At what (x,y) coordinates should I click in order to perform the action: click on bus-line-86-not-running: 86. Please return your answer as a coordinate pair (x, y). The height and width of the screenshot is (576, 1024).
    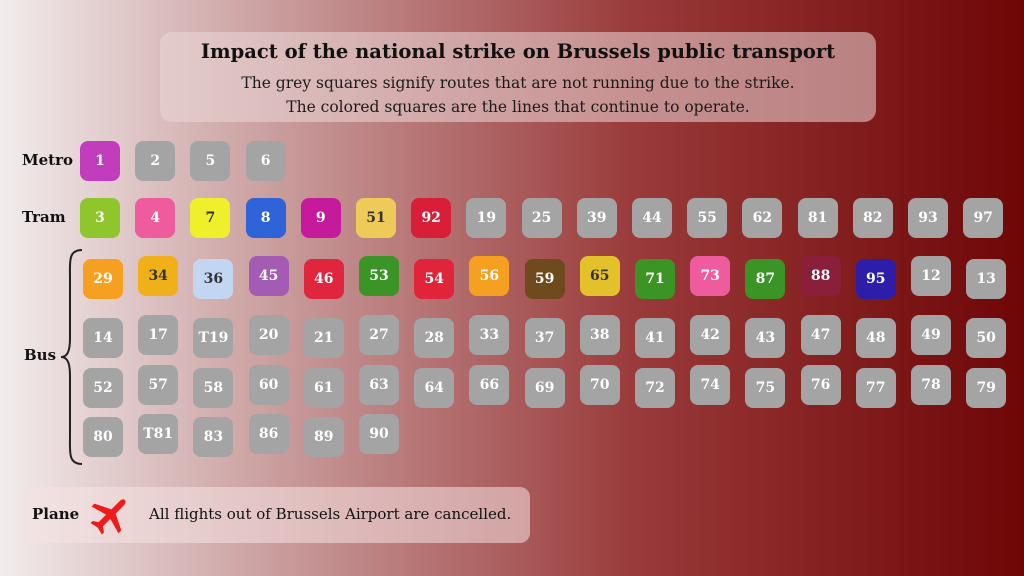
    Looking at the image, I should click on (268, 434).